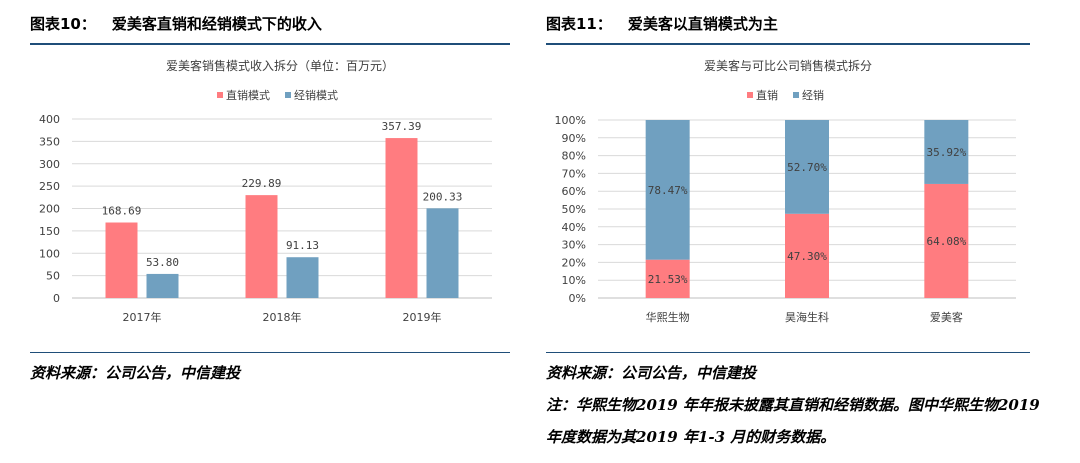 The image size is (1080, 463). What do you see at coordinates (270, 352) in the screenshot?
I see `left-bottom-rule` at bounding box center [270, 352].